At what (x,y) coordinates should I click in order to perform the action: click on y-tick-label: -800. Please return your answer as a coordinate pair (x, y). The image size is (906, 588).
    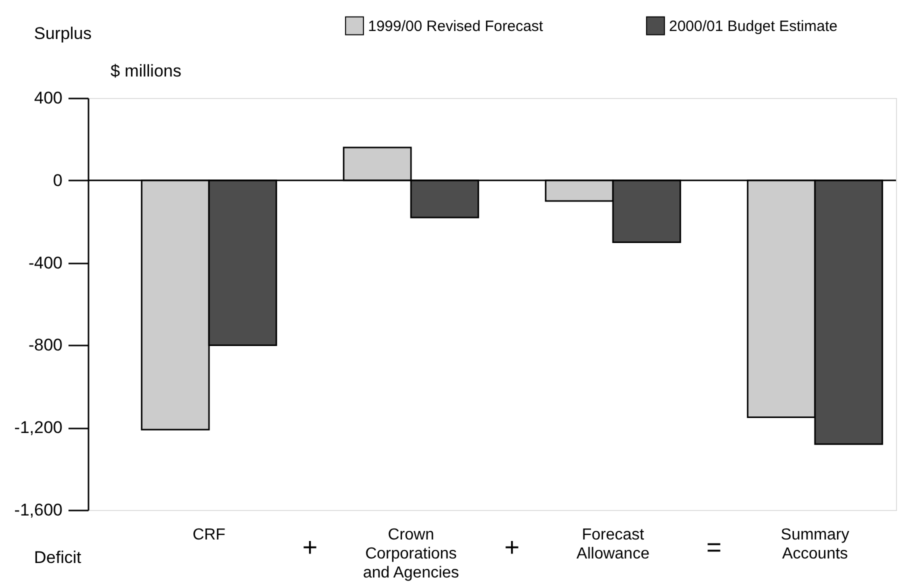
    Looking at the image, I should click on (45, 345).